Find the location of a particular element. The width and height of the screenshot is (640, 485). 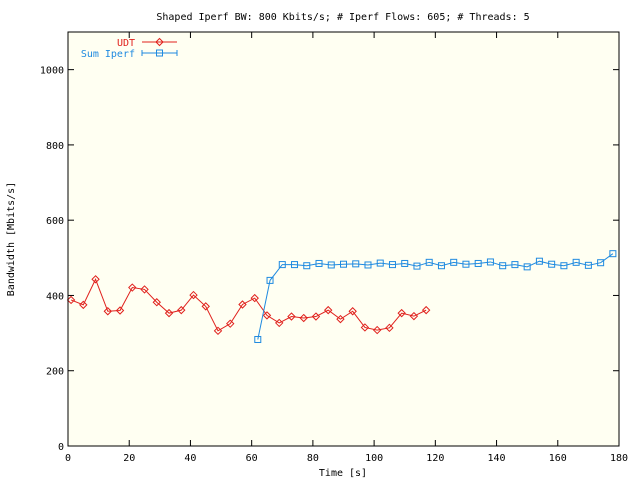

series-udt is located at coordinates (248, 305).